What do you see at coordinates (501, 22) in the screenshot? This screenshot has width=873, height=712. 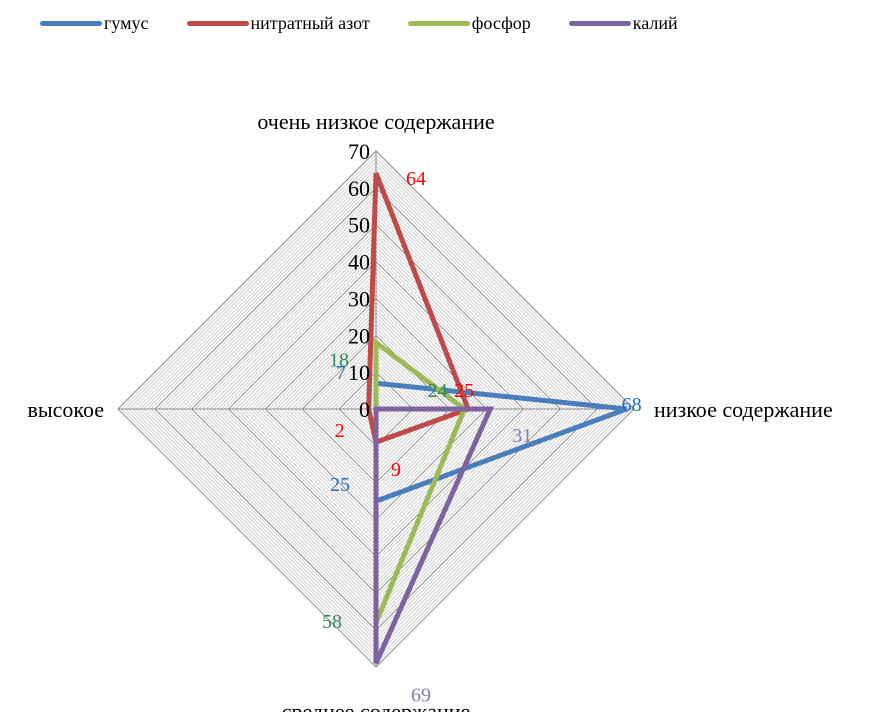 I see `legend-label-2: фосфор` at bounding box center [501, 22].